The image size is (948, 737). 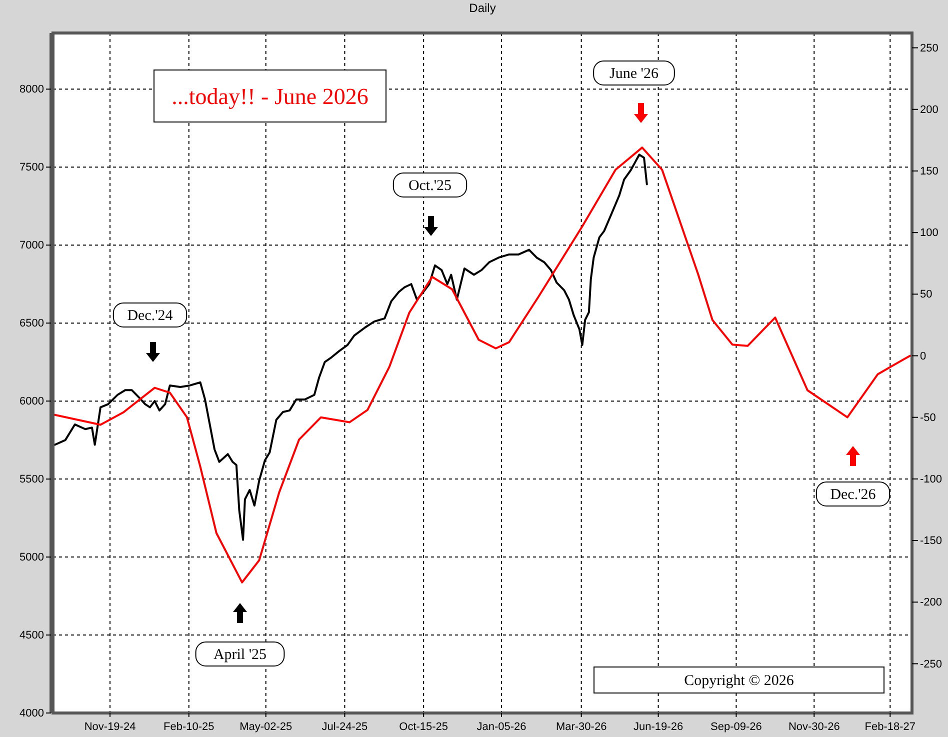 What do you see at coordinates (189, 727) in the screenshot?
I see `x-tick-label: Feb-10-25` at bounding box center [189, 727].